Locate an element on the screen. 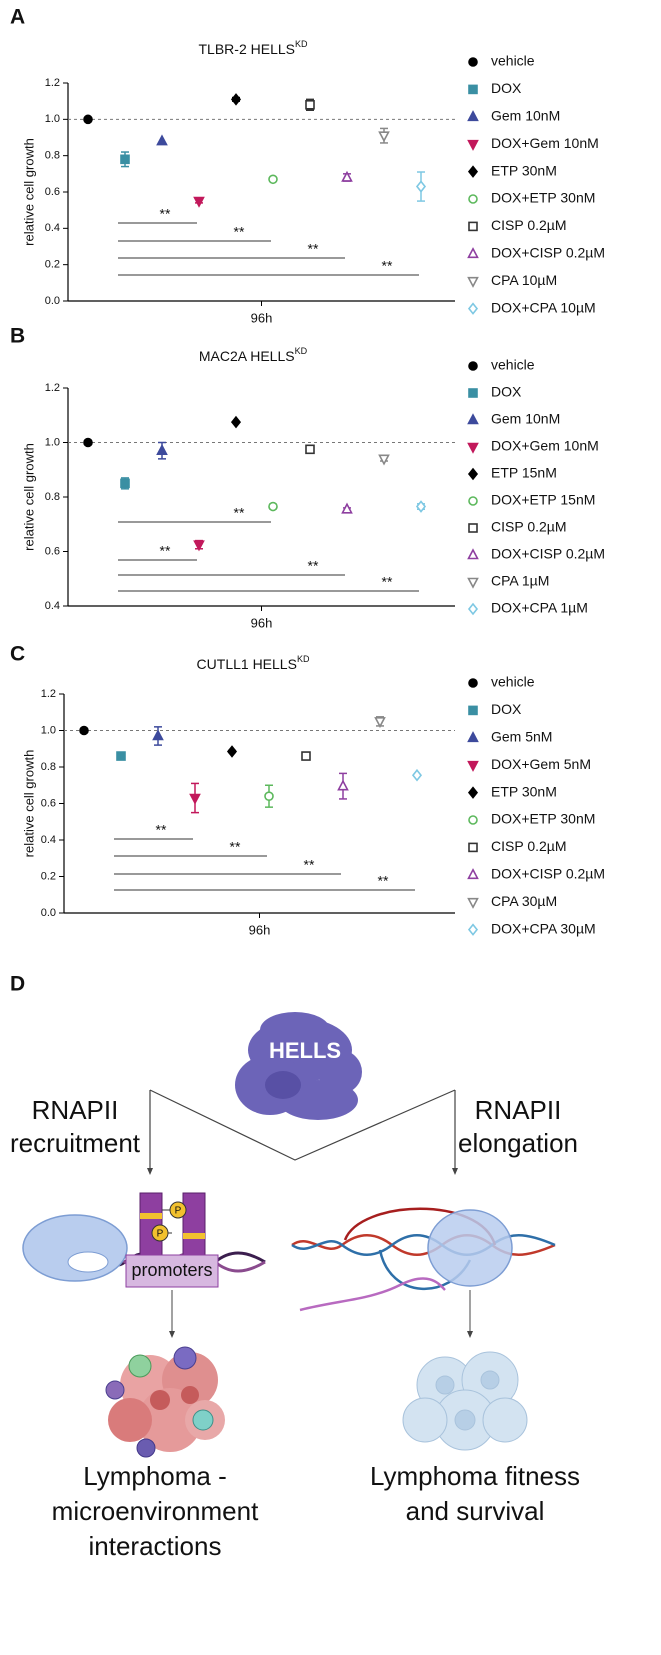 This screenshot has width=661, height=1655. cell-cluster is located at coordinates (465, 1401).